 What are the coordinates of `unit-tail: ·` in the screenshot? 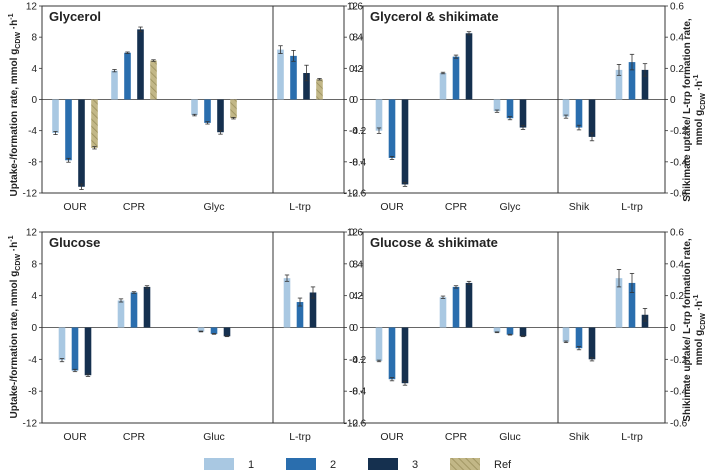 It's located at (14, 29).